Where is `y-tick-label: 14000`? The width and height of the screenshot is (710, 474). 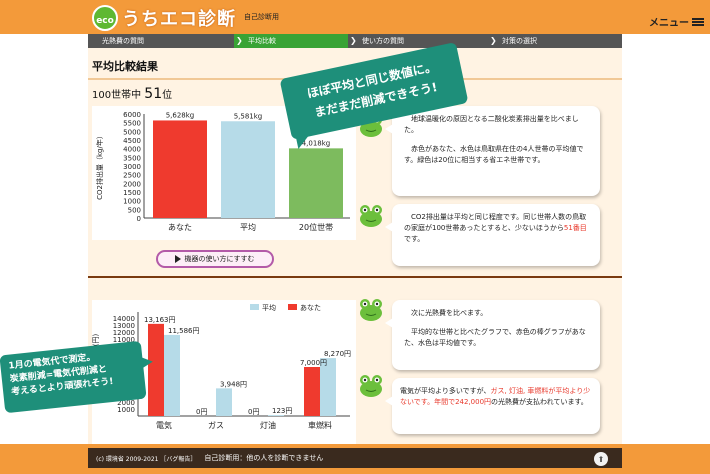
y-tick-label: 14000 is located at coordinates (124, 319).